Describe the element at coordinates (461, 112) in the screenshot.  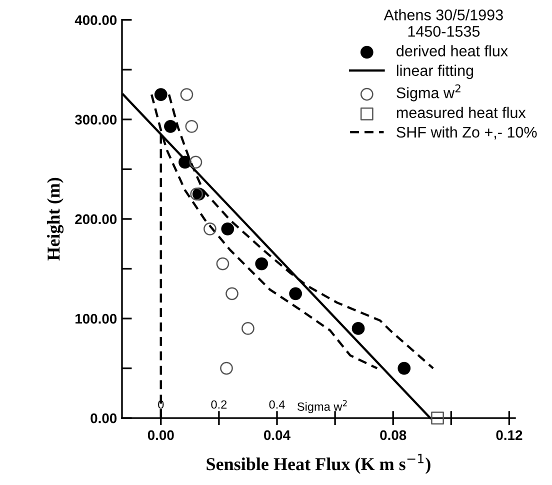
I see `legend-label: measured heat flux` at that location.